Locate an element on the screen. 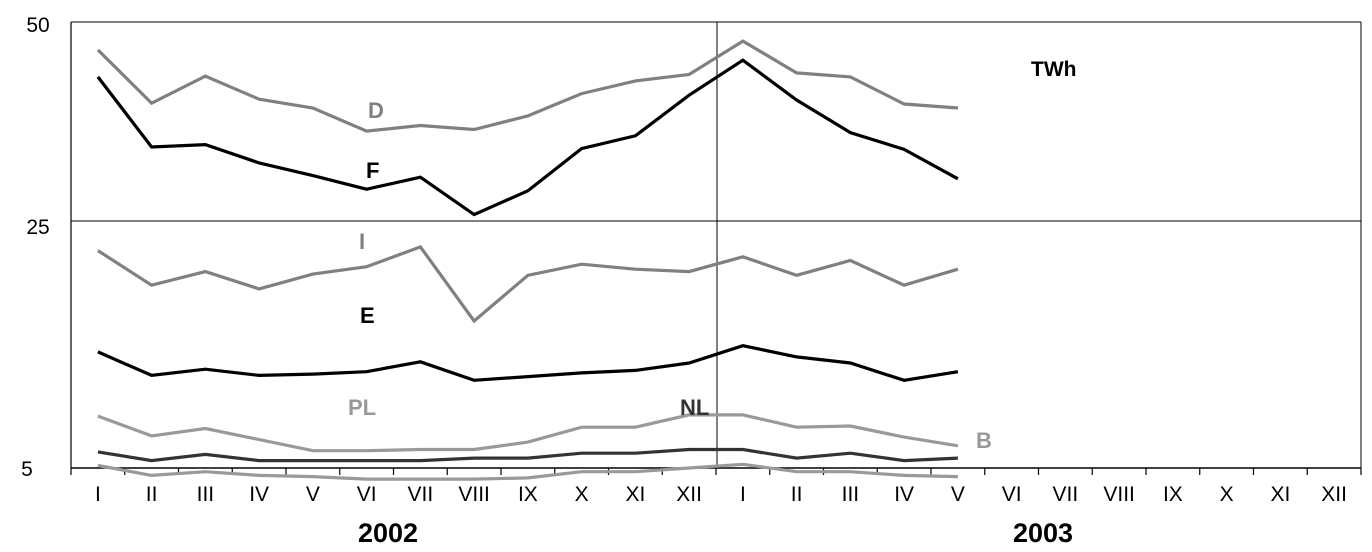 This screenshot has width=1372, height=552. series-label-i: I is located at coordinates (362, 241).